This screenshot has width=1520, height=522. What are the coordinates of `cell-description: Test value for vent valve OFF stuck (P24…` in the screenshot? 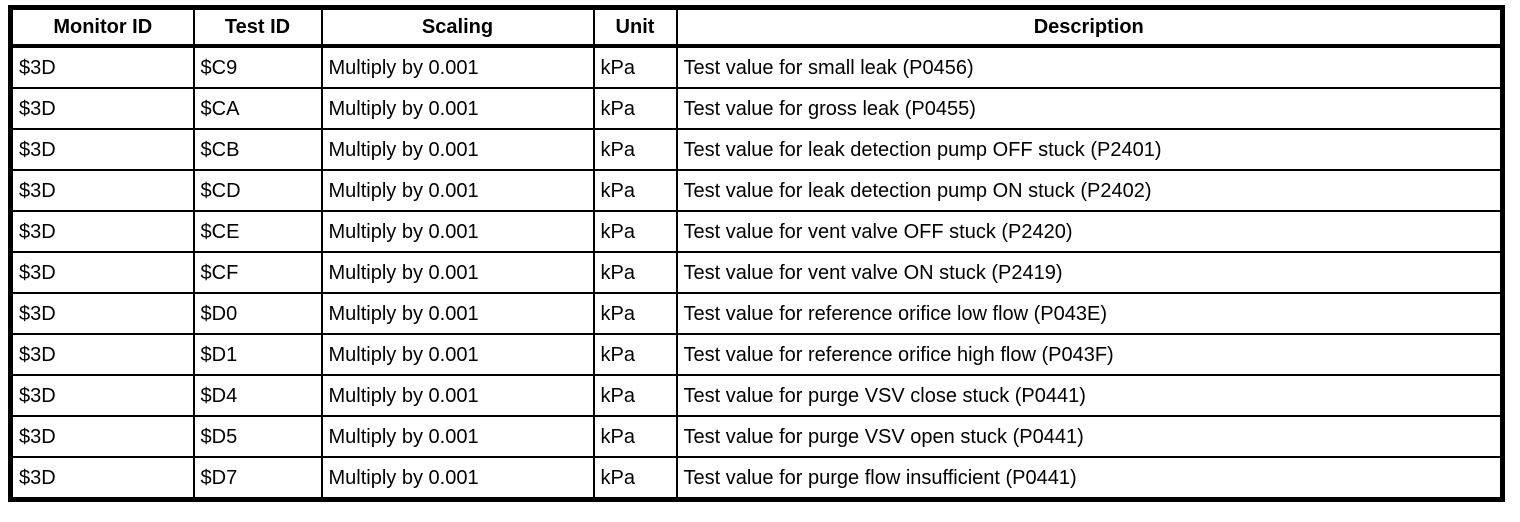 It's located at (1089, 231).